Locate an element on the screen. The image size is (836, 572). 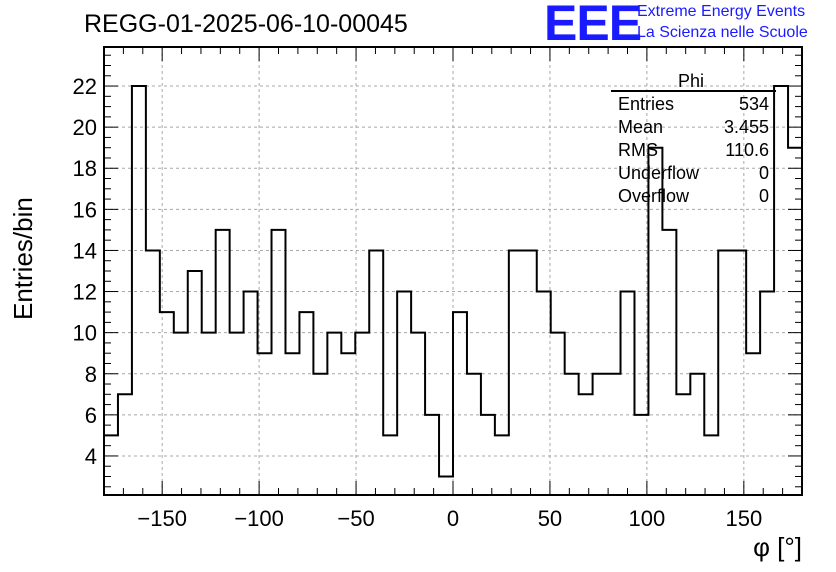
x-tick-label: 0 is located at coordinates (453, 518).